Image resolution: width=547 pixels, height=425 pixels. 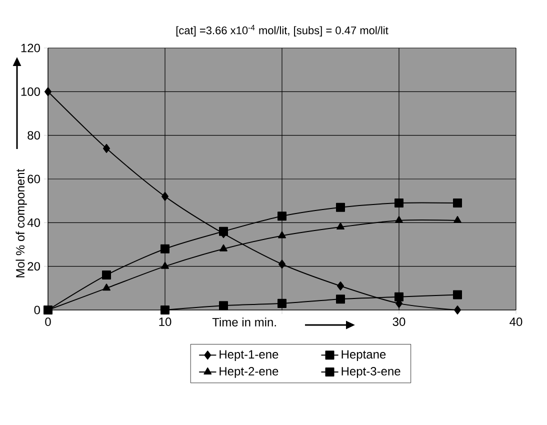 What do you see at coordinates (33, 222) in the screenshot?
I see `y-tick-label: 40` at bounding box center [33, 222].